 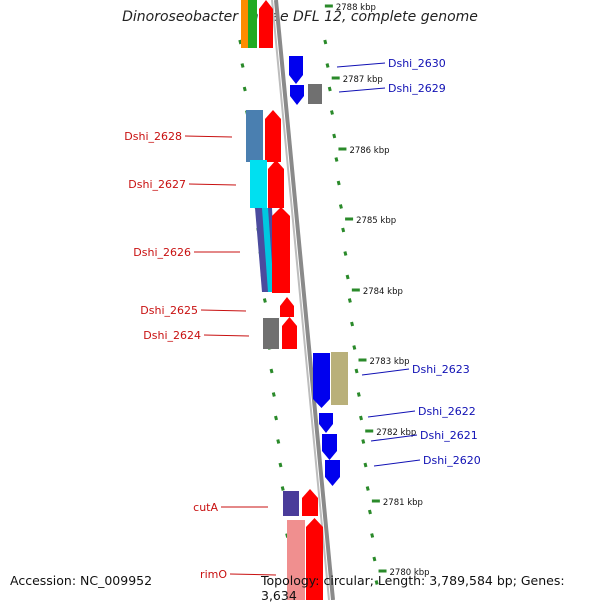 I want to click on kbp-label: 2782 kbp, so click(x=396, y=433).